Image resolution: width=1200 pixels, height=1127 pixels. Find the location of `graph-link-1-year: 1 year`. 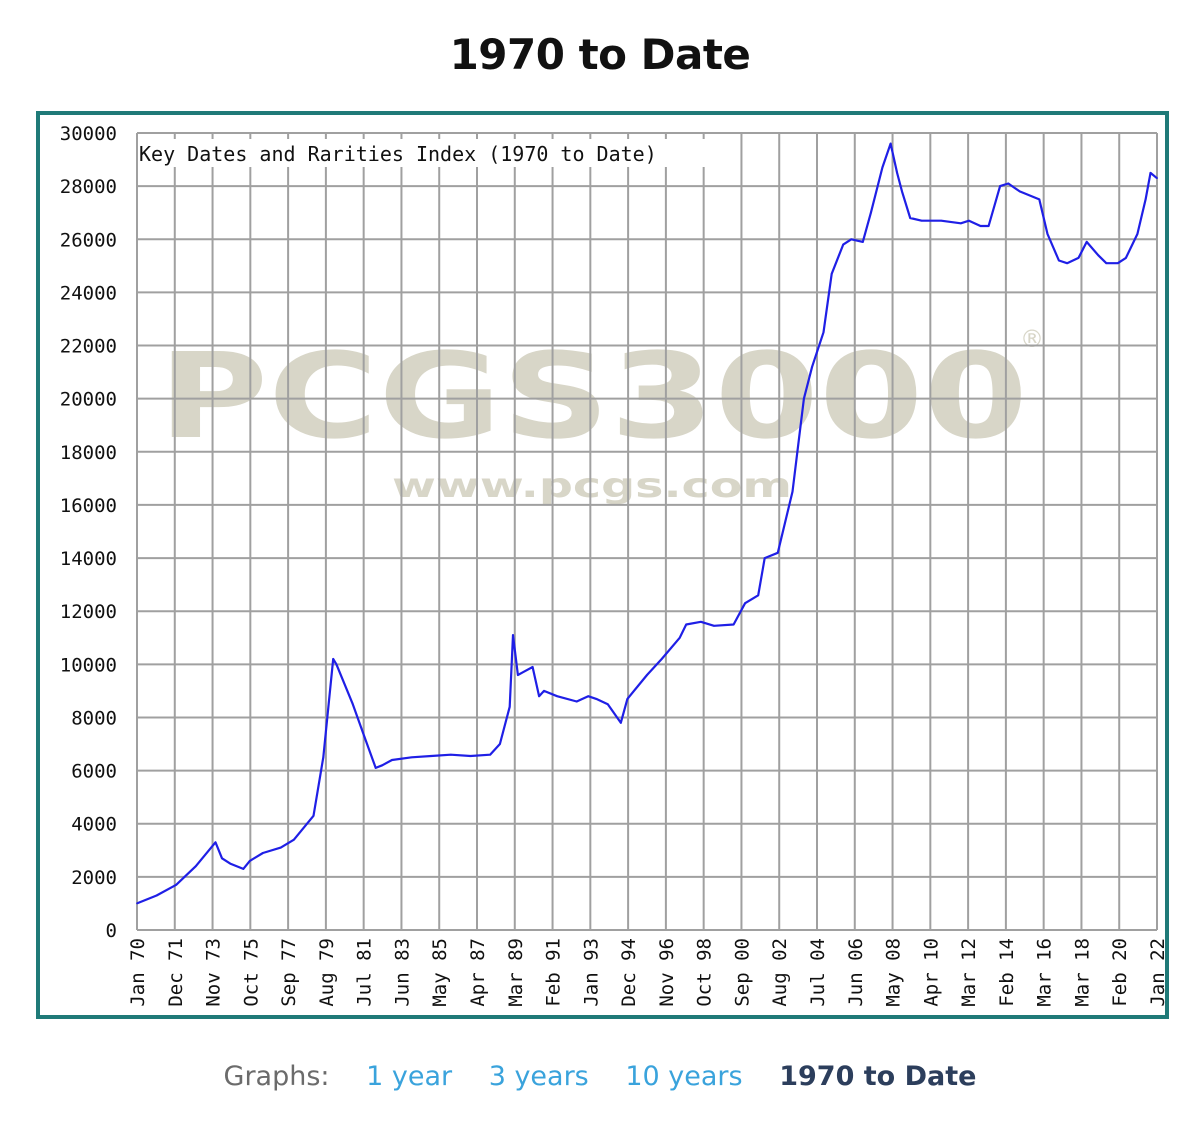

graph-link-1-year: 1 year is located at coordinates (409, 1076).